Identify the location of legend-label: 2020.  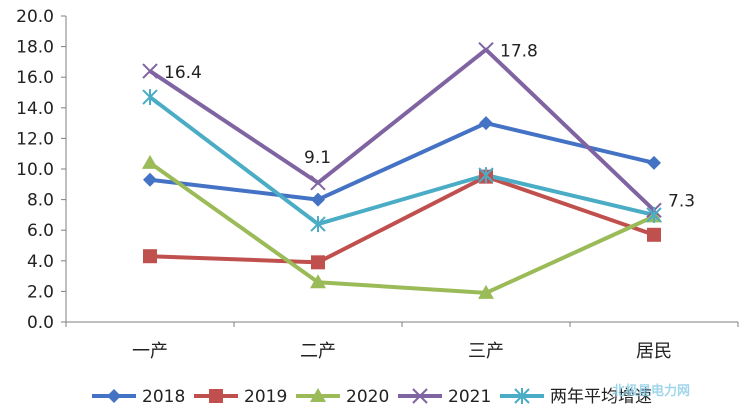
(367, 397).